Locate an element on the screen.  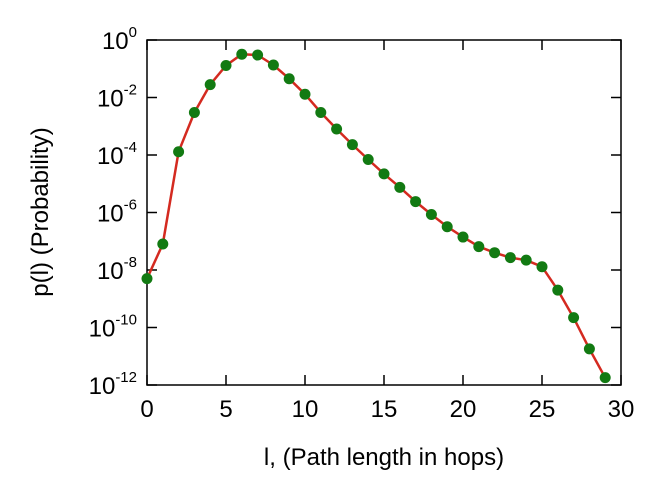
x-tick-label: 30 is located at coordinates (621, 409).